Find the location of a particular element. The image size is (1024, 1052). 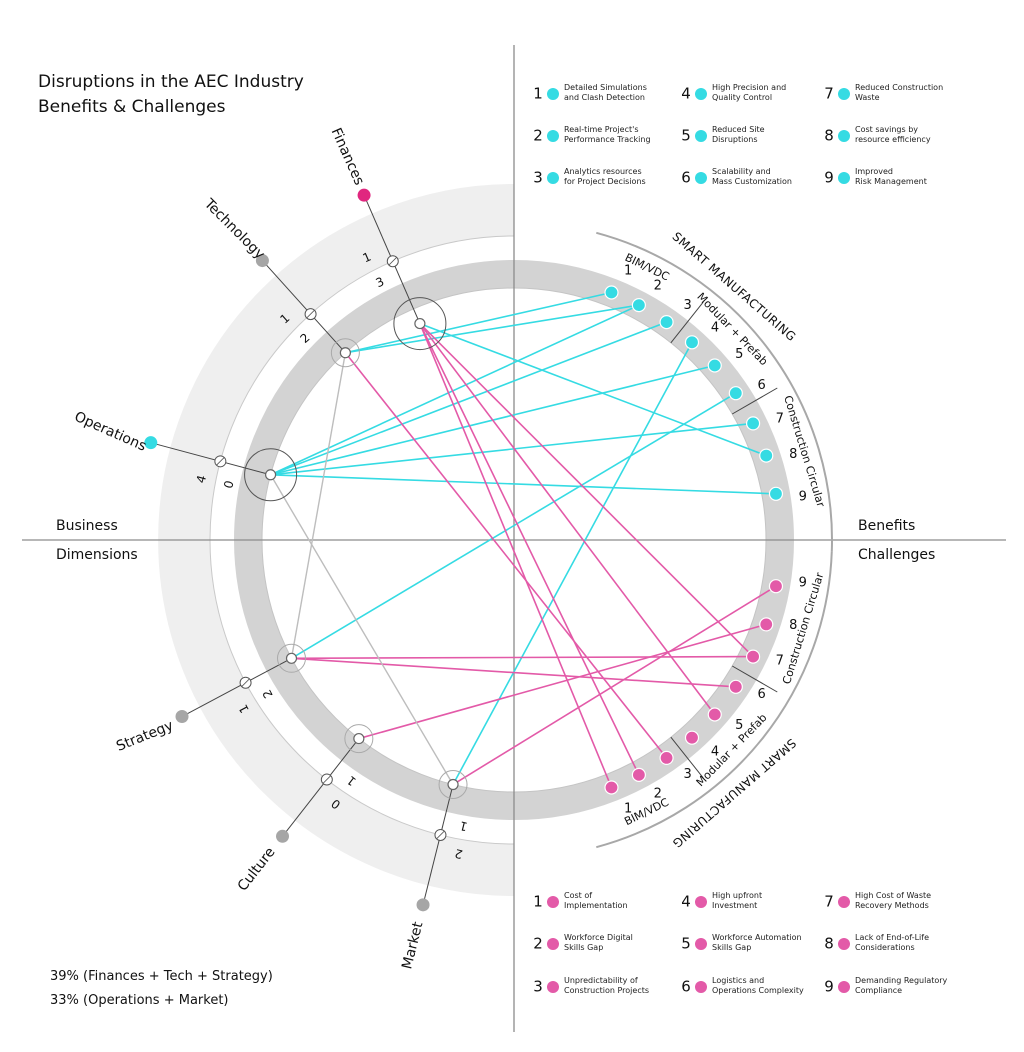

score-lower-operations: 0 is located at coordinates (229, 484).